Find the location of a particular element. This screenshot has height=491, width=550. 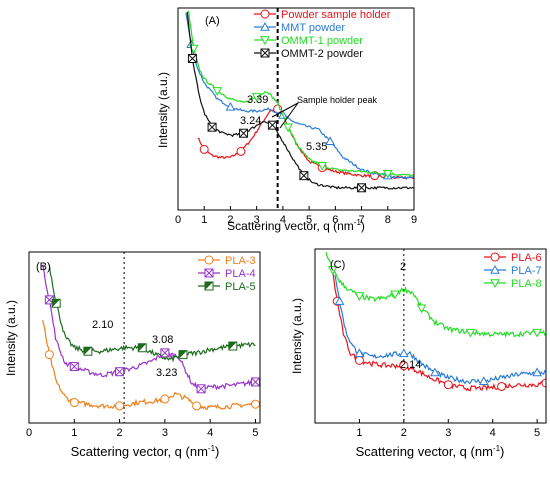

panel-c-x-tick-label-1: 2 is located at coordinates (404, 433).